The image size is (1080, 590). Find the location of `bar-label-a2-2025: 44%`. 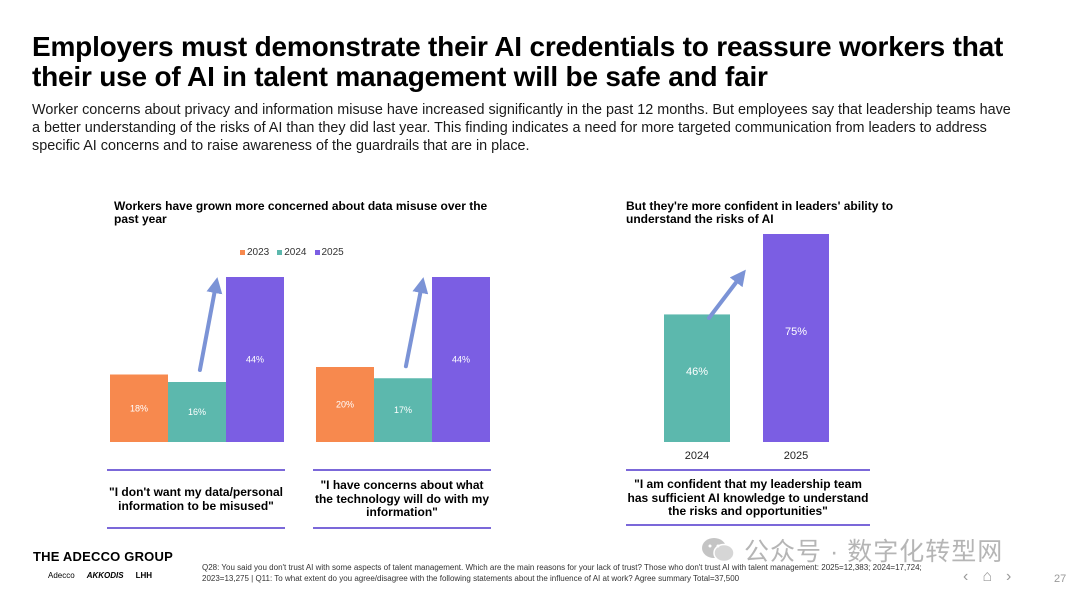

bar-label-a2-2025: 44% is located at coordinates (461, 360).